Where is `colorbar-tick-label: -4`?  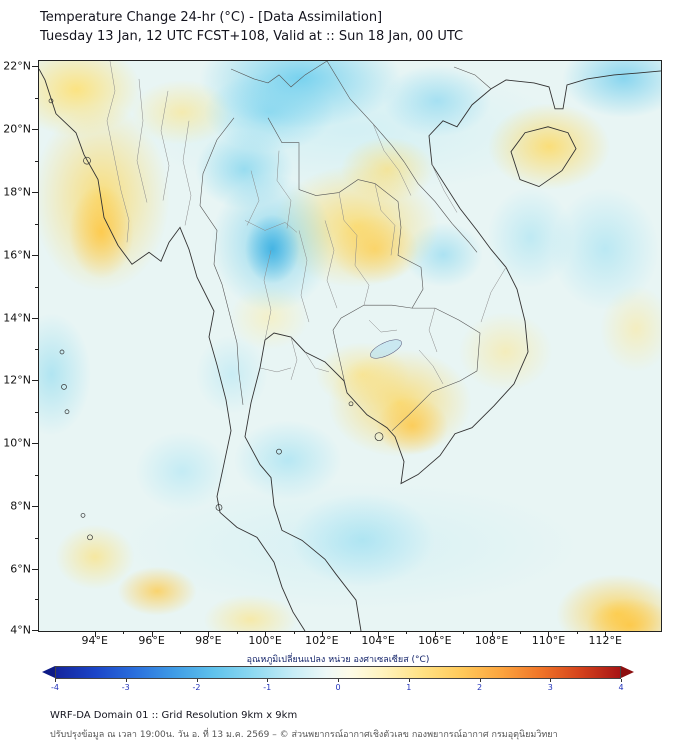 colorbar-tick-label: -4 is located at coordinates (55, 687).